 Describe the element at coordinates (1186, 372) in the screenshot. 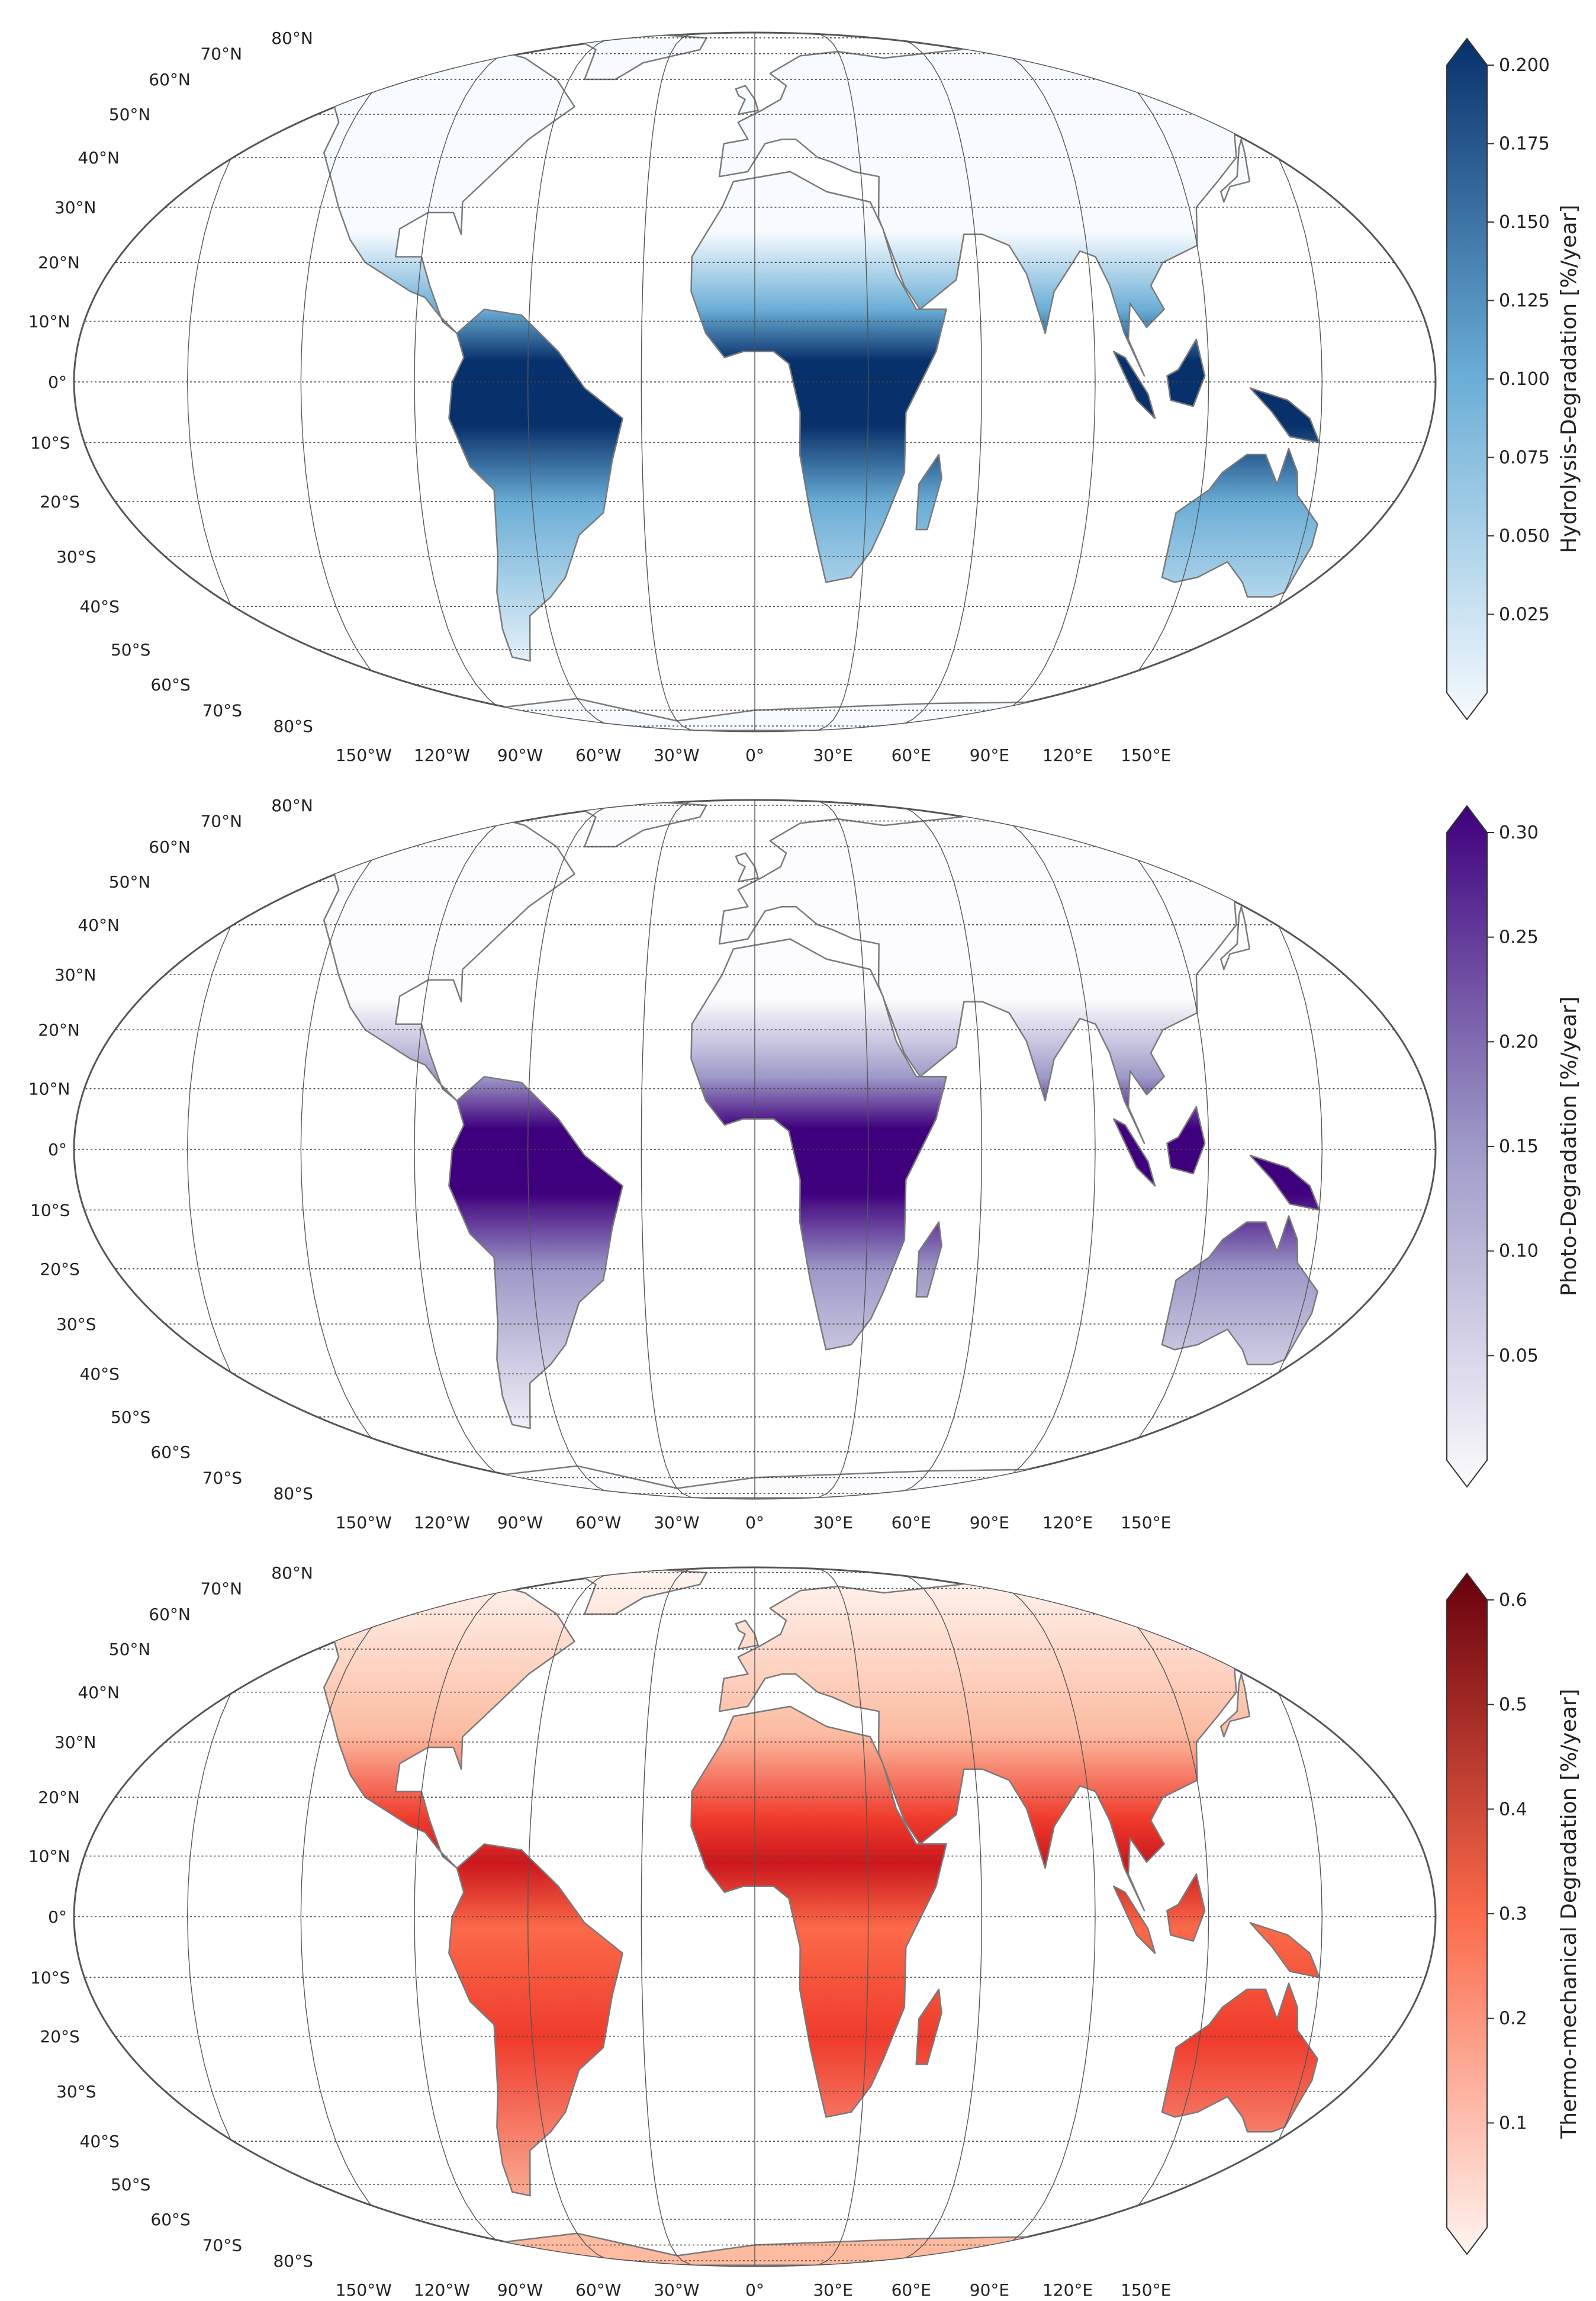

I see `landmass-borneo` at that location.